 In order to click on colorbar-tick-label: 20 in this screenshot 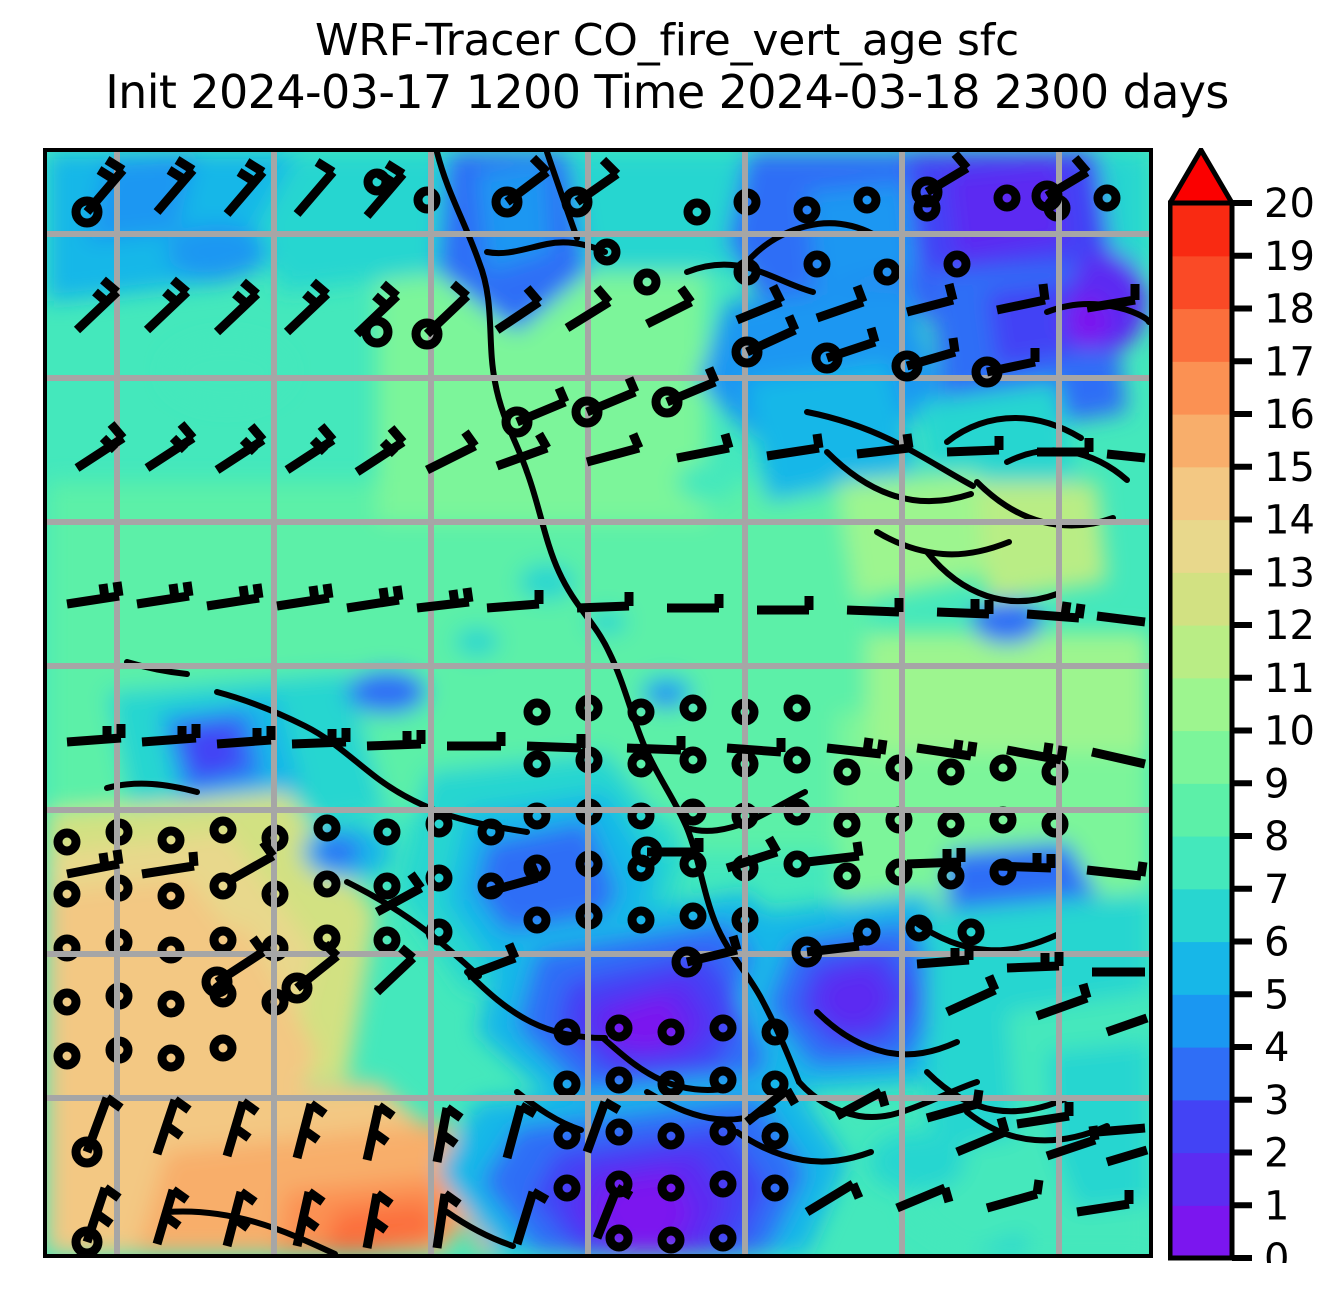, I will do `click(1289, 204)`.